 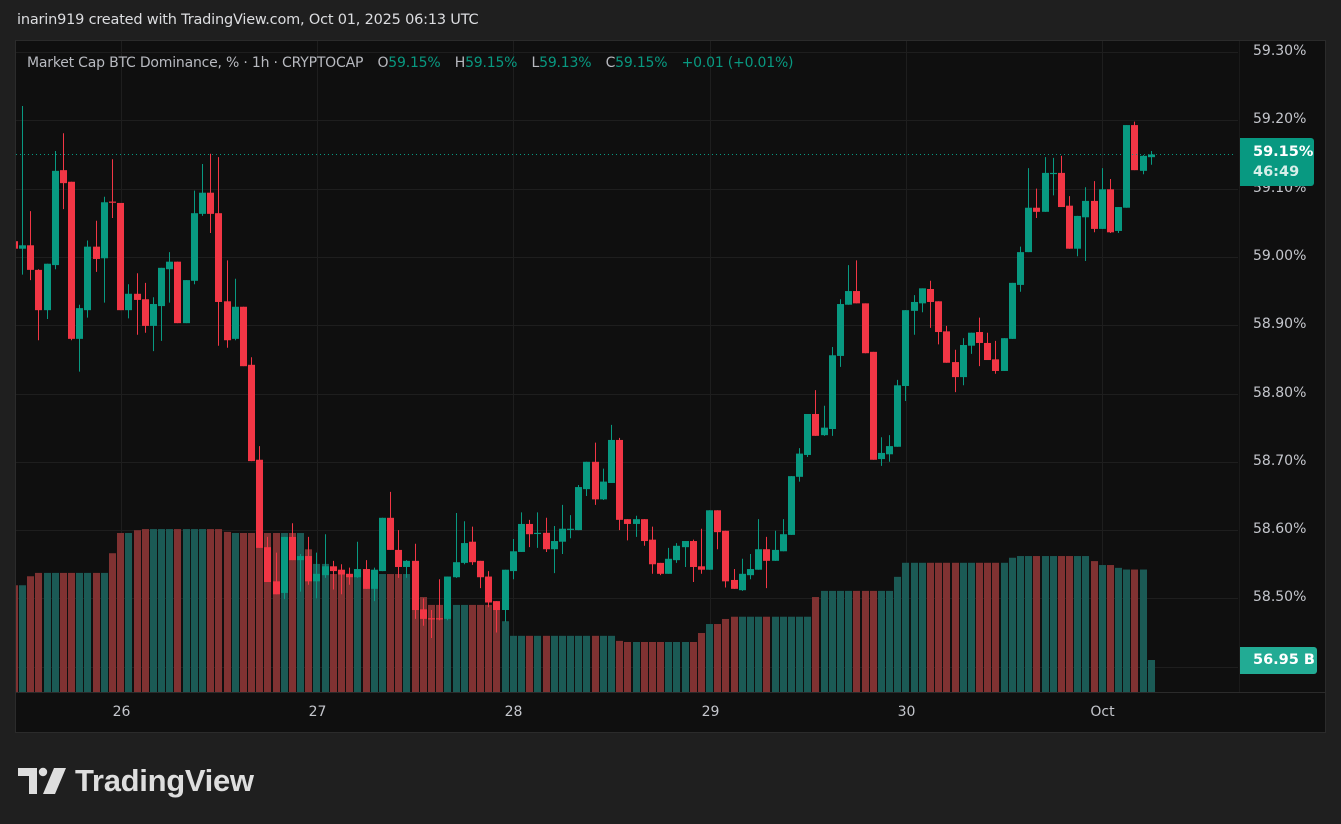 What do you see at coordinates (535, 63) in the screenshot?
I see `legend-low-label: L` at bounding box center [535, 63].